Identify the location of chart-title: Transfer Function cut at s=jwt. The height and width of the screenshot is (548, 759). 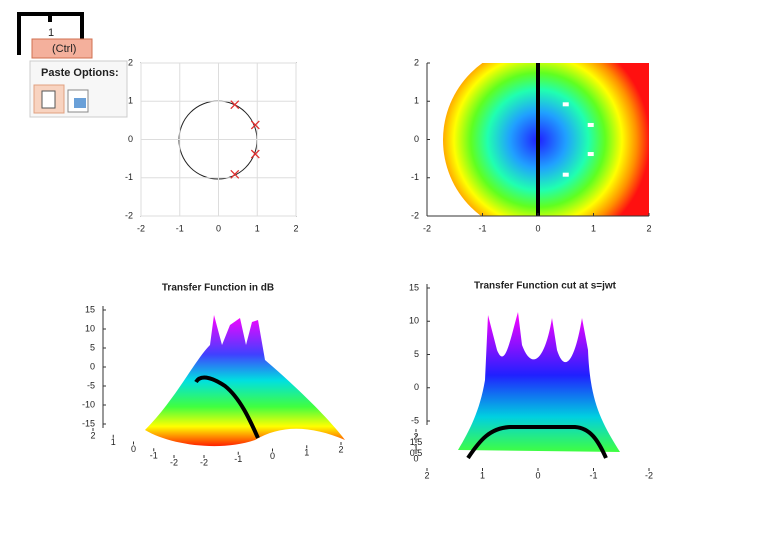
(545, 286).